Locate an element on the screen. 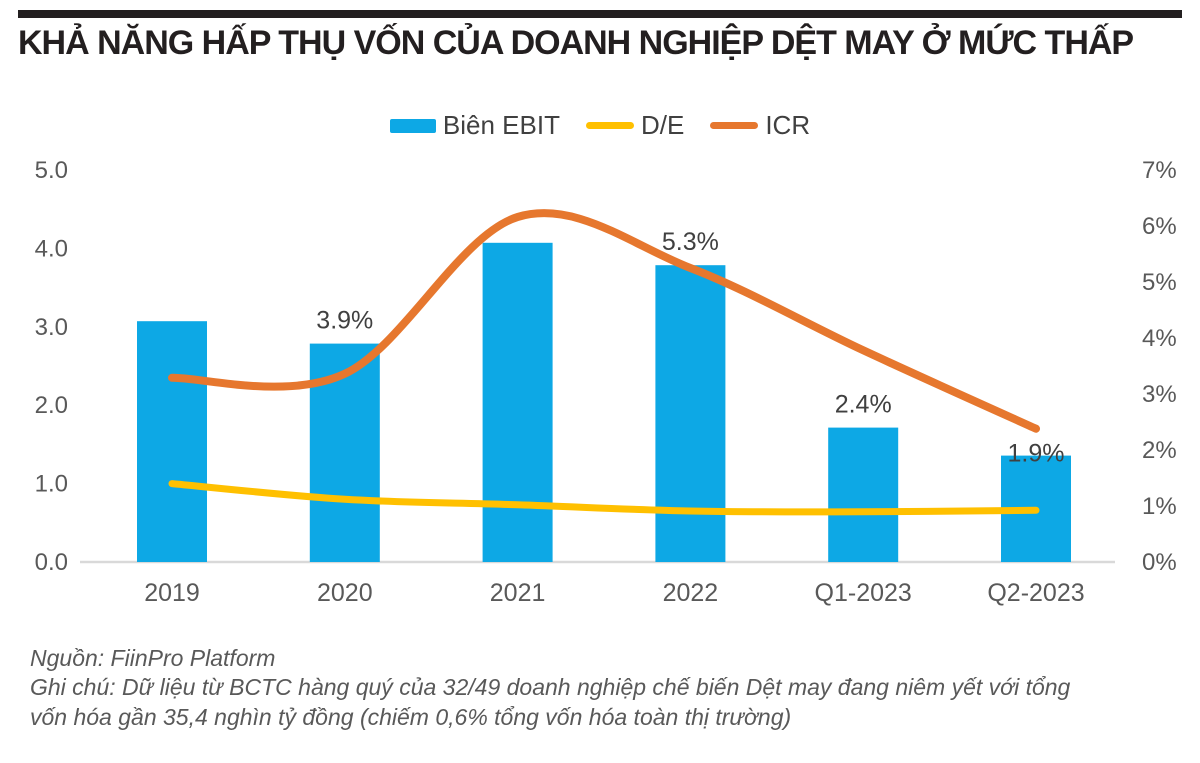 The image size is (1200, 763). x-axis-label-2022: 2022 is located at coordinates (691, 593).